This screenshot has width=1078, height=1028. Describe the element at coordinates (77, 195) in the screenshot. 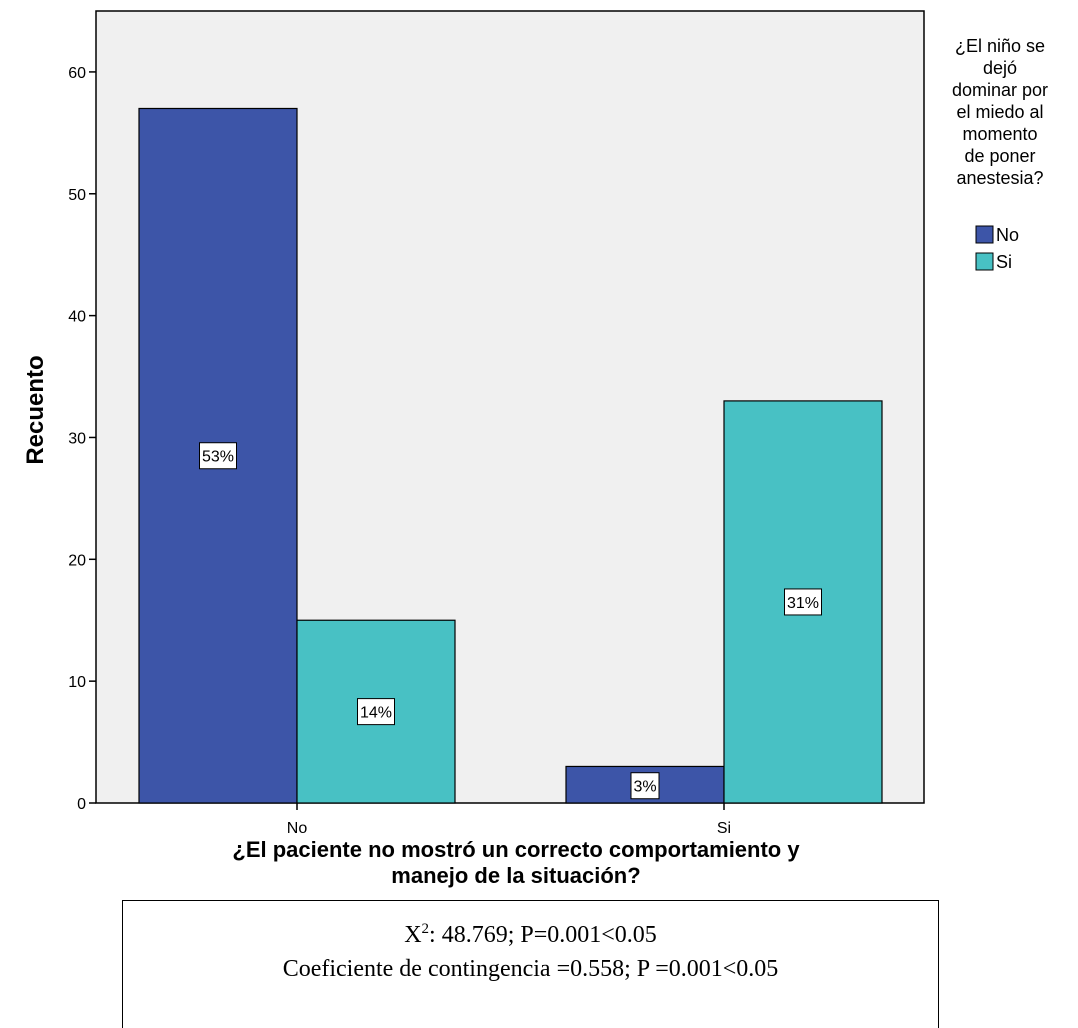

I see `y-tick-label: 50` at that location.